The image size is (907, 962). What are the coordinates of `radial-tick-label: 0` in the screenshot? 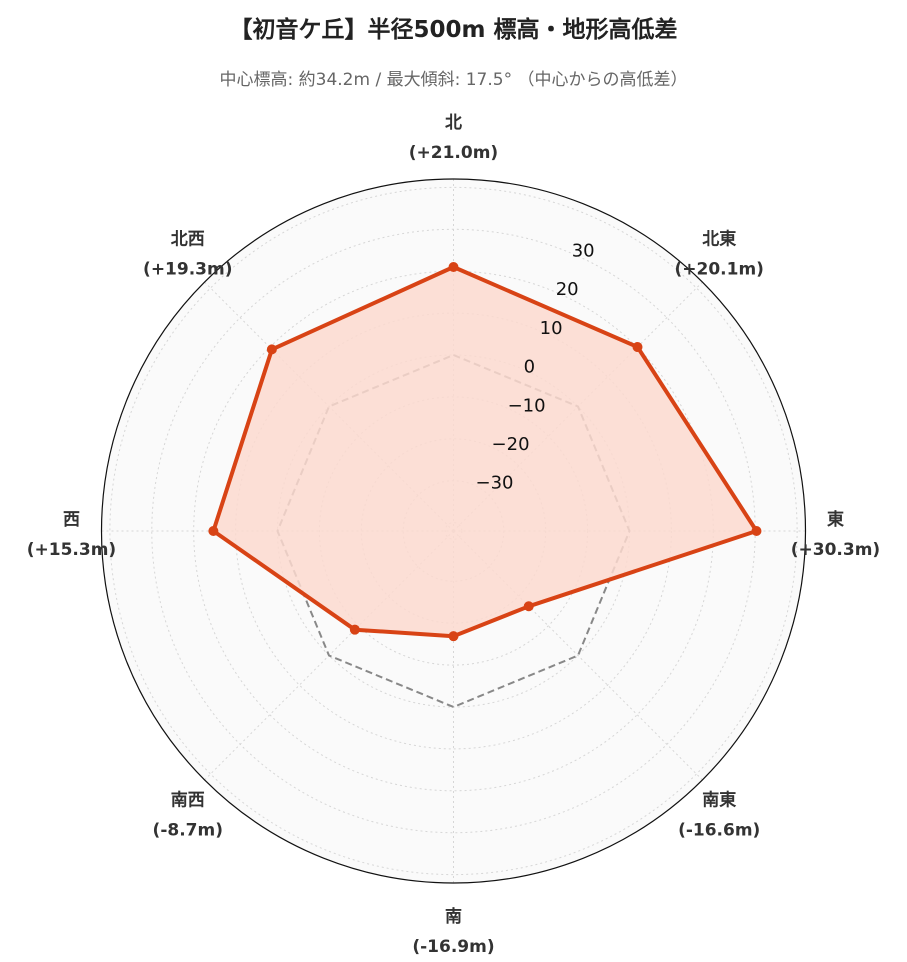 It's located at (529, 367).